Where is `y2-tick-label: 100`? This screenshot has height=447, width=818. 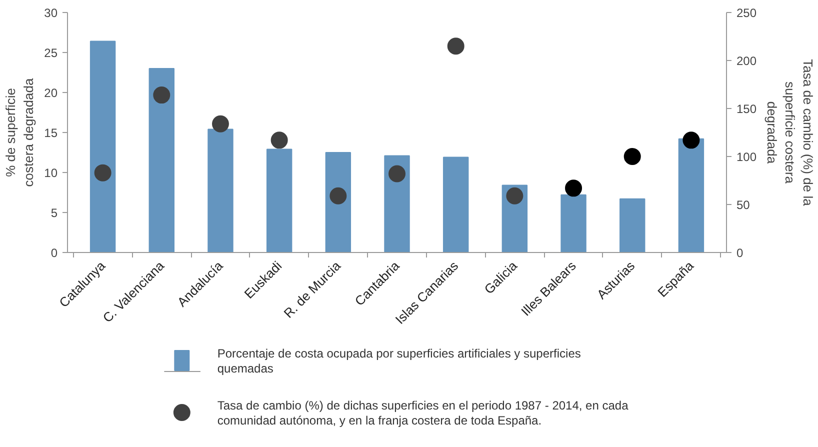 y2-tick-label: 100 is located at coordinates (746, 157).